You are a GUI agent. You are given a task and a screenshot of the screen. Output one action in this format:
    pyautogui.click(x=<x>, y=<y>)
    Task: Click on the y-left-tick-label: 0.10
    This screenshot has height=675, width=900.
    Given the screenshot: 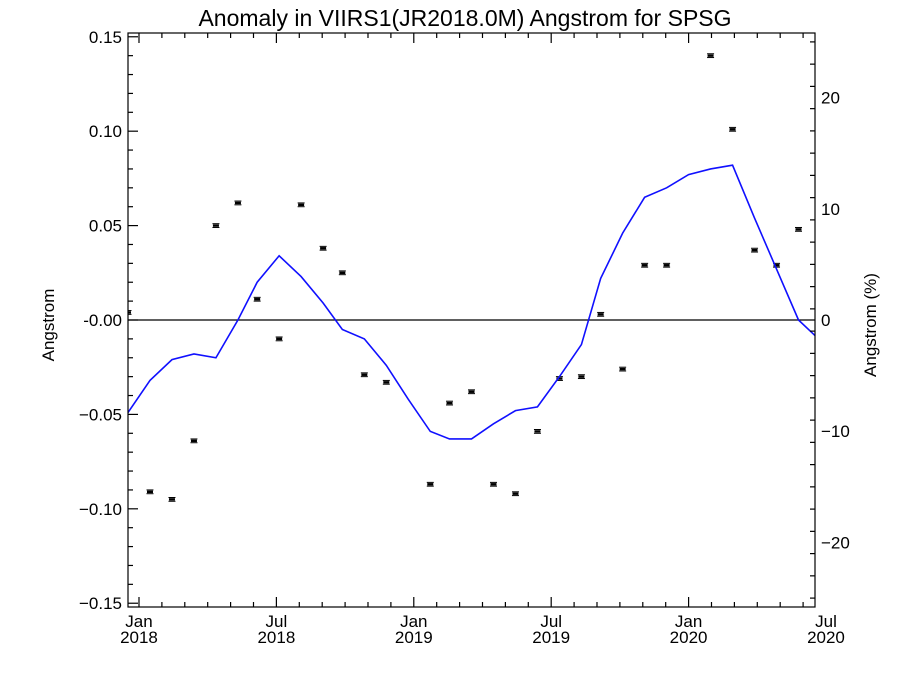 What is the action you would take?
    pyautogui.click(x=105, y=131)
    